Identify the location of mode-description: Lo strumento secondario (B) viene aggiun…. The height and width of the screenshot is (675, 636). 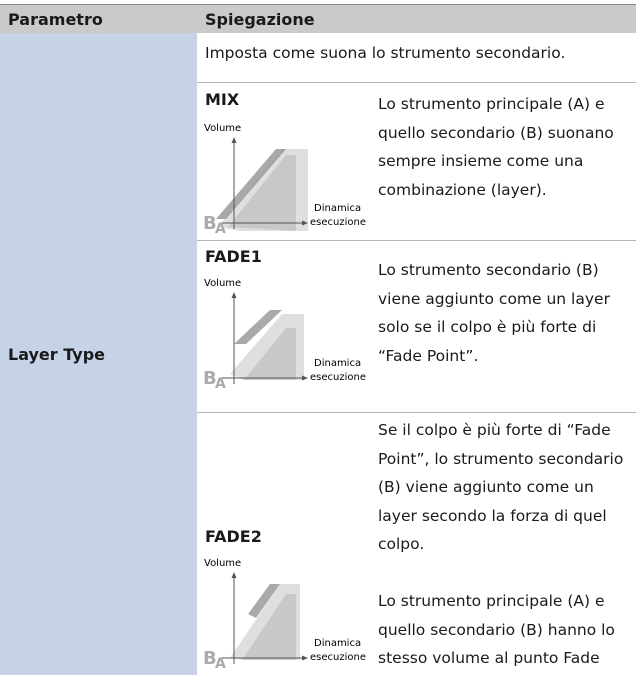
(494, 313).